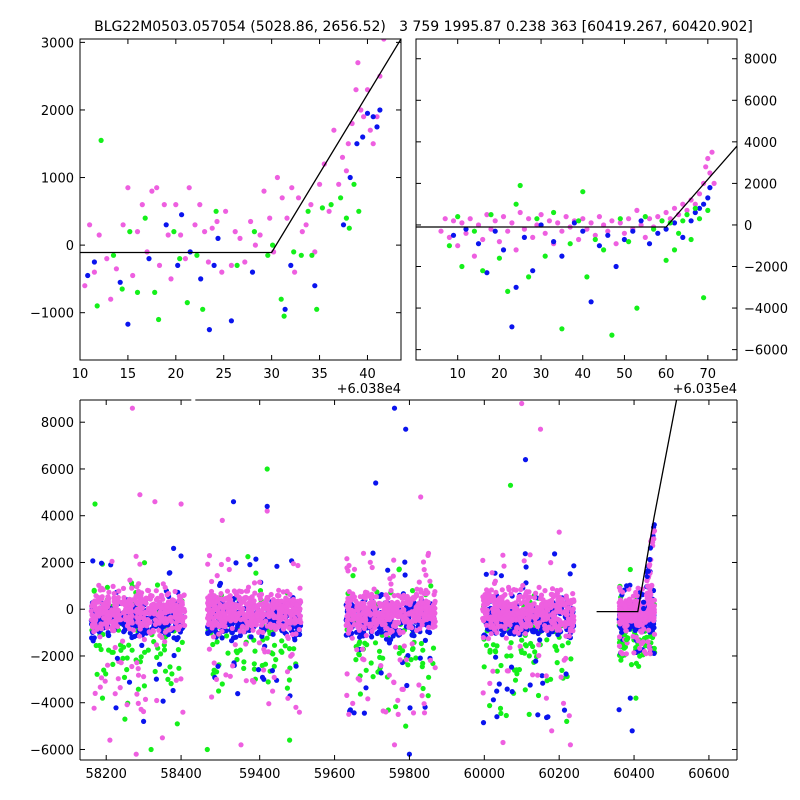  I want to click on x-offset-label: +6.038e4, so click(369, 389).